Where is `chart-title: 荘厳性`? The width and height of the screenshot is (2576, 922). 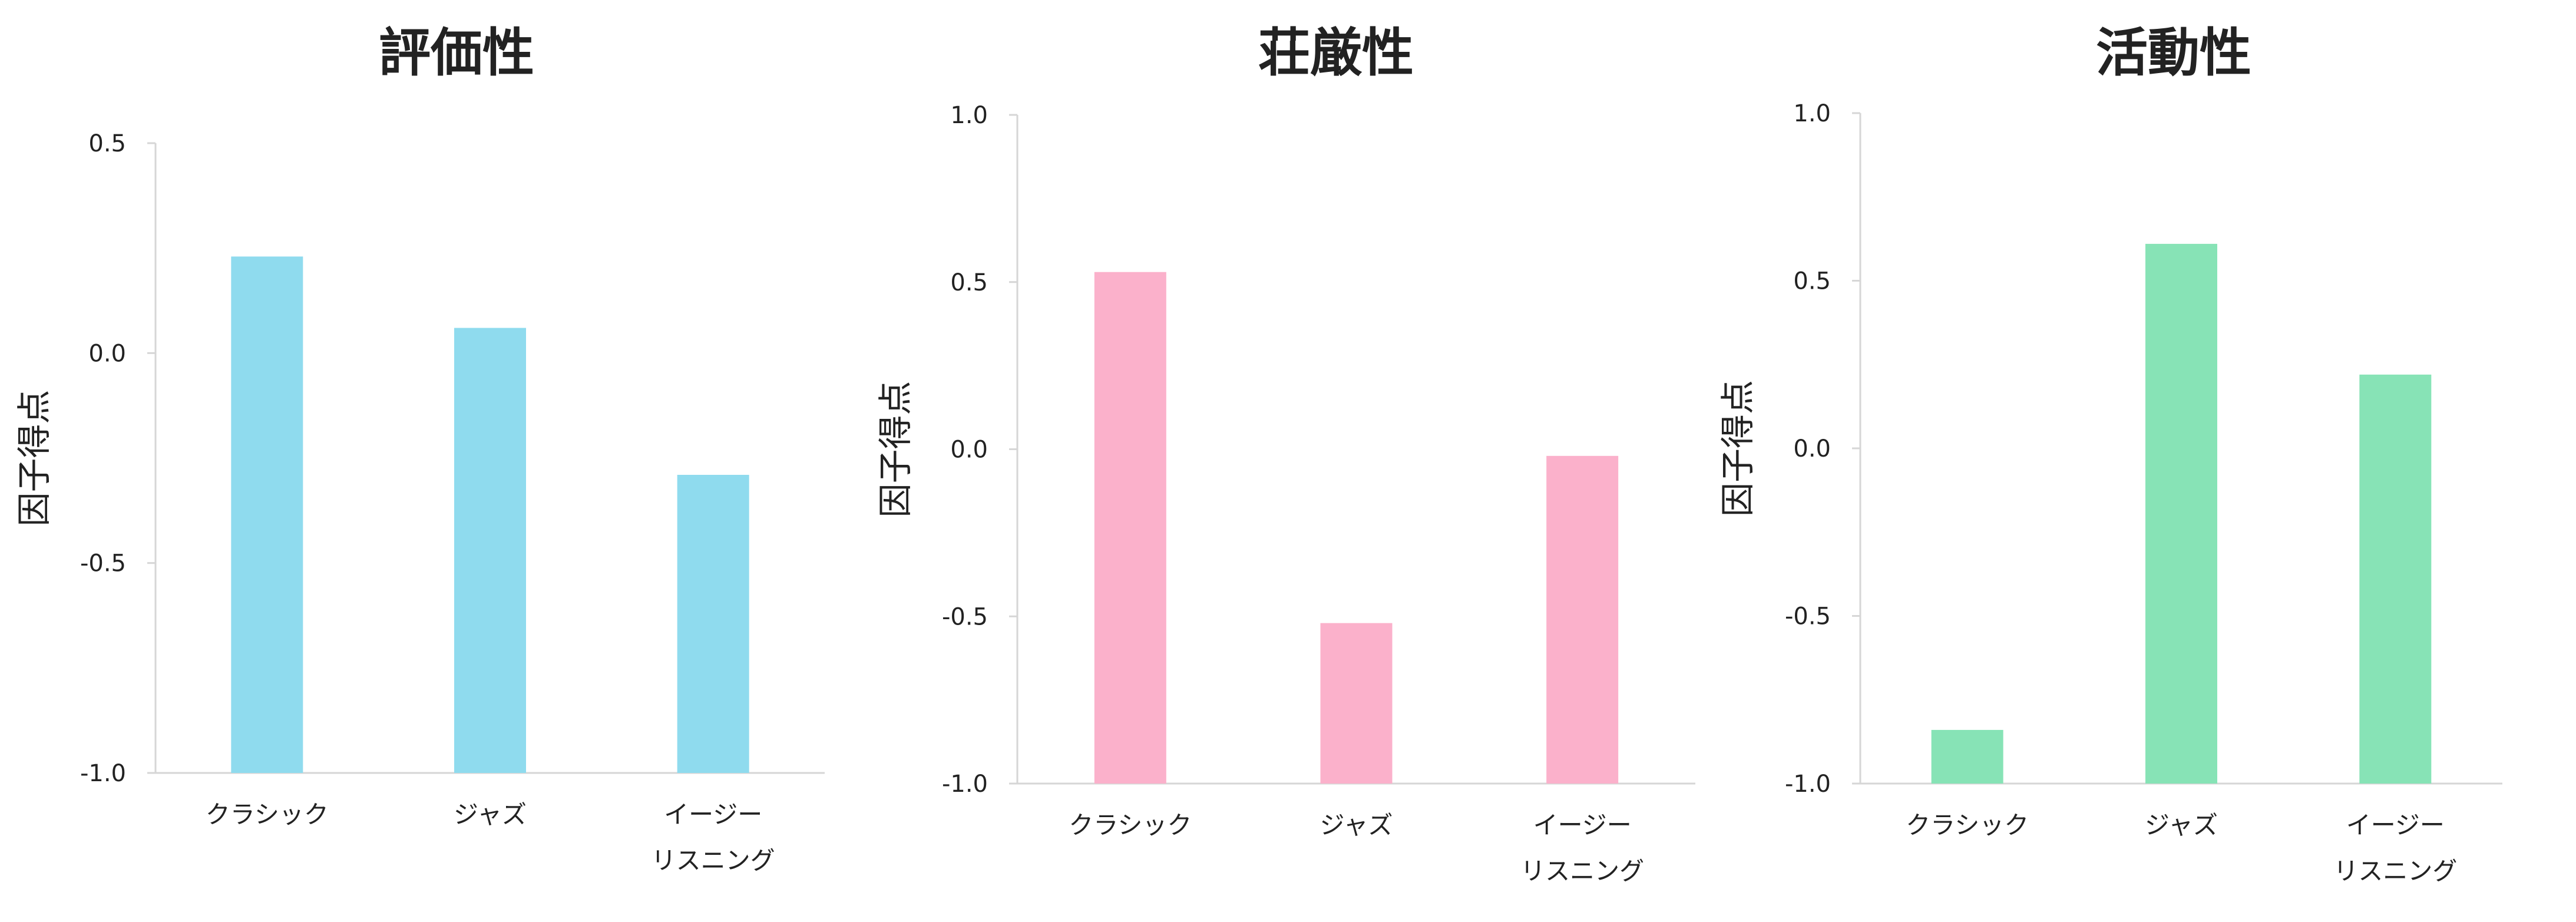
chart-title: 荘厳性 is located at coordinates (1336, 52).